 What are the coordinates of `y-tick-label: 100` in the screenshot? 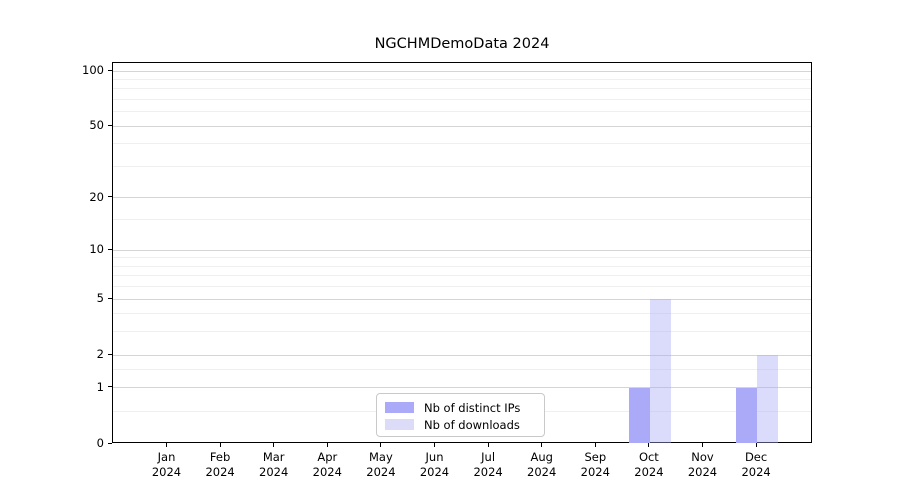 It's located at (93, 70).